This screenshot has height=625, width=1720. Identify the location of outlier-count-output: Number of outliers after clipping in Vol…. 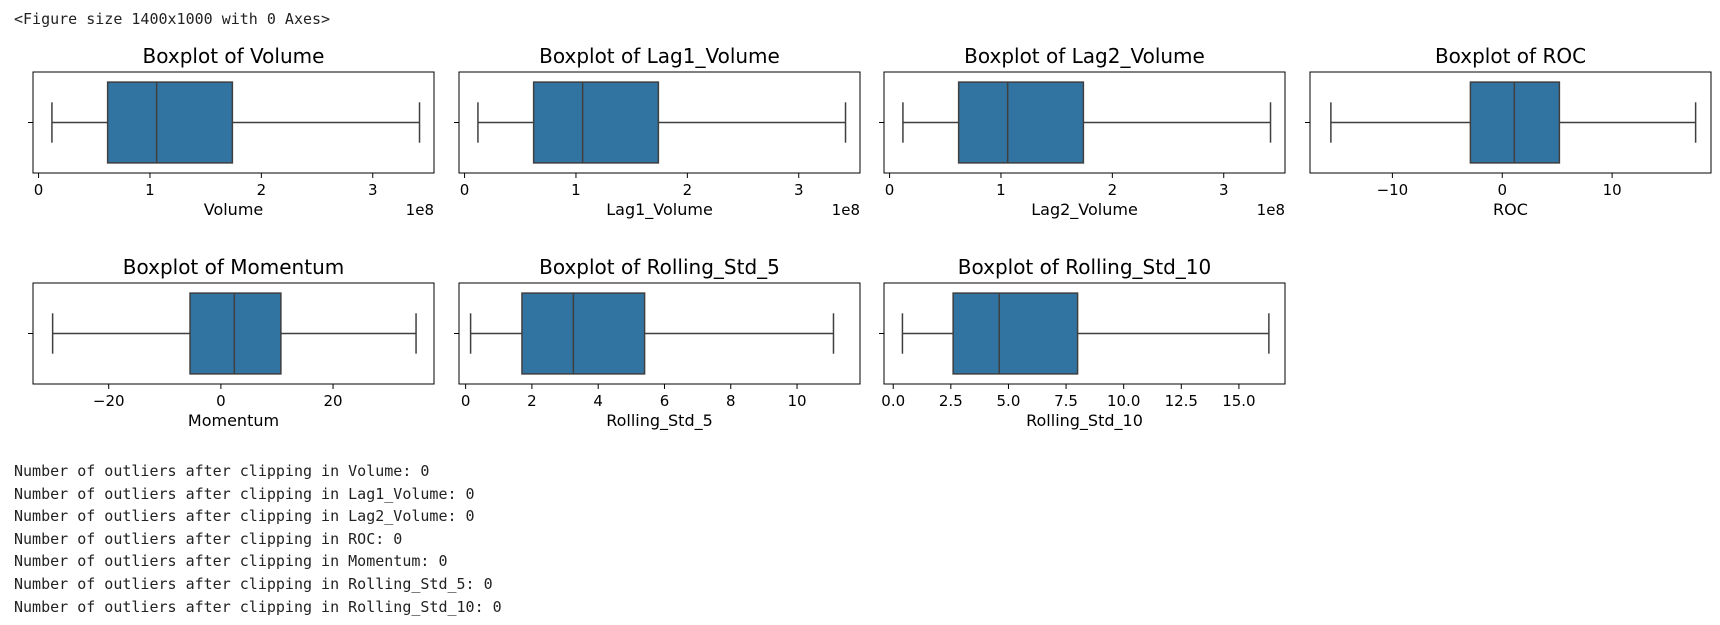
(258, 539).